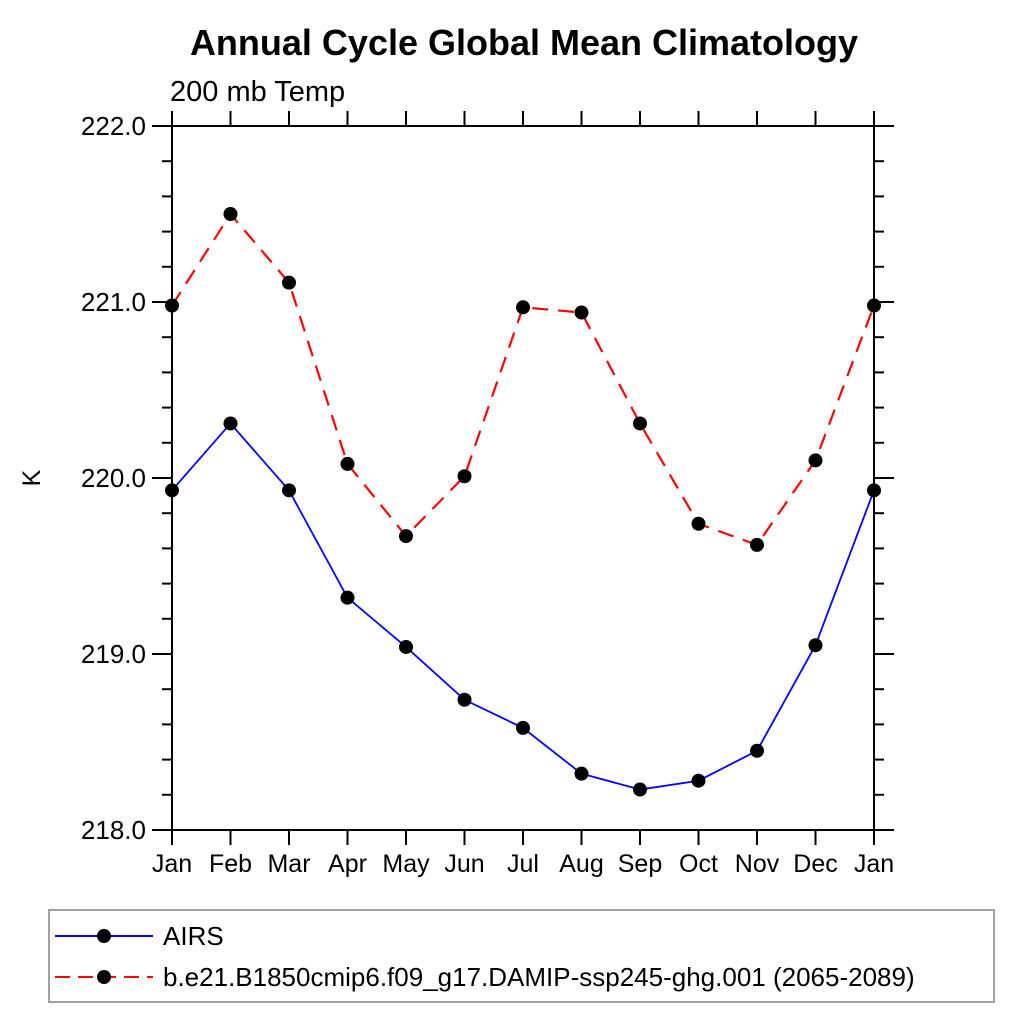 The height and width of the screenshot is (1029, 1024). I want to click on x-tick-label: Sep, so click(640, 864).